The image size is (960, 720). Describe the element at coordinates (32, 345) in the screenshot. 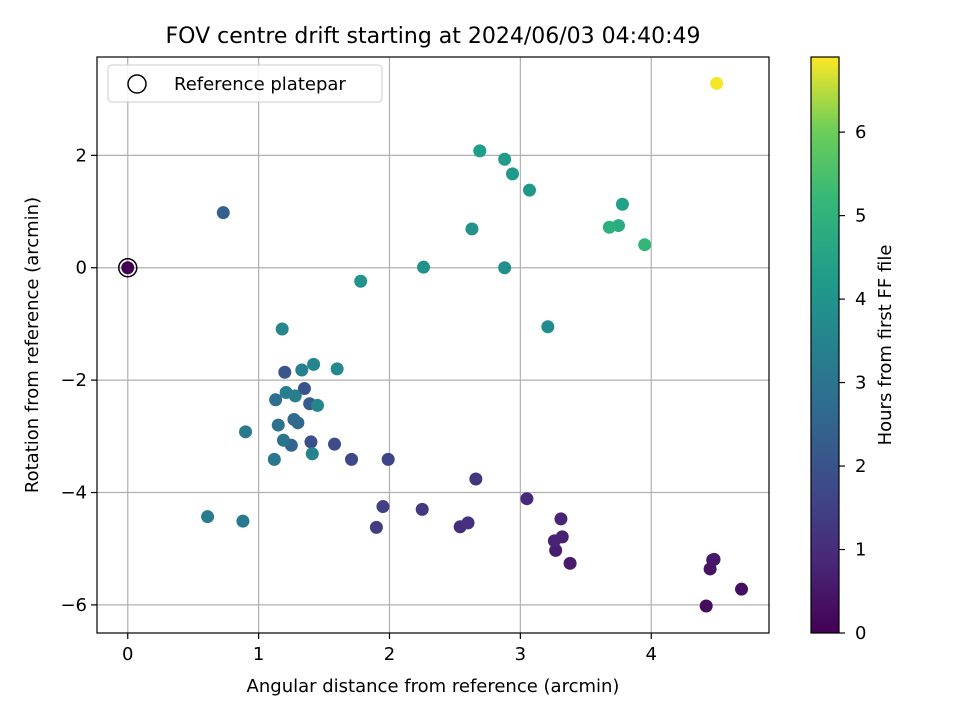

I see `y-axis-label: Rotation from reference (arcmin)` at that location.